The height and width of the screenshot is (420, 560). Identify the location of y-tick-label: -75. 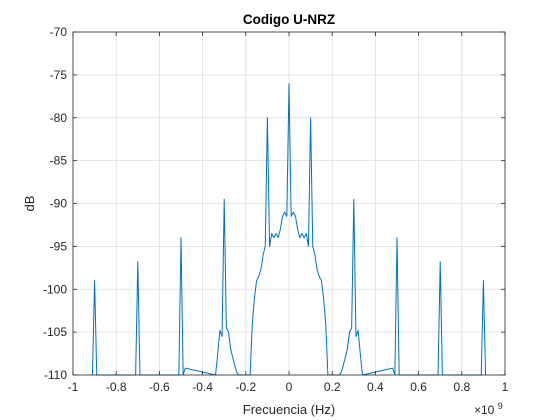
(59, 75).